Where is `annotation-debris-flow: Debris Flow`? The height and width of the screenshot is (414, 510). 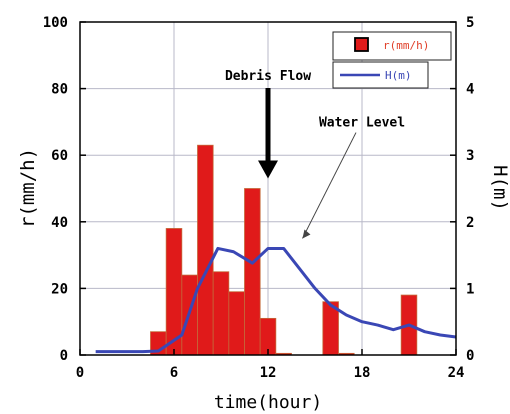
annotation-debris-flow: Debris Flow is located at coordinates (268, 76).